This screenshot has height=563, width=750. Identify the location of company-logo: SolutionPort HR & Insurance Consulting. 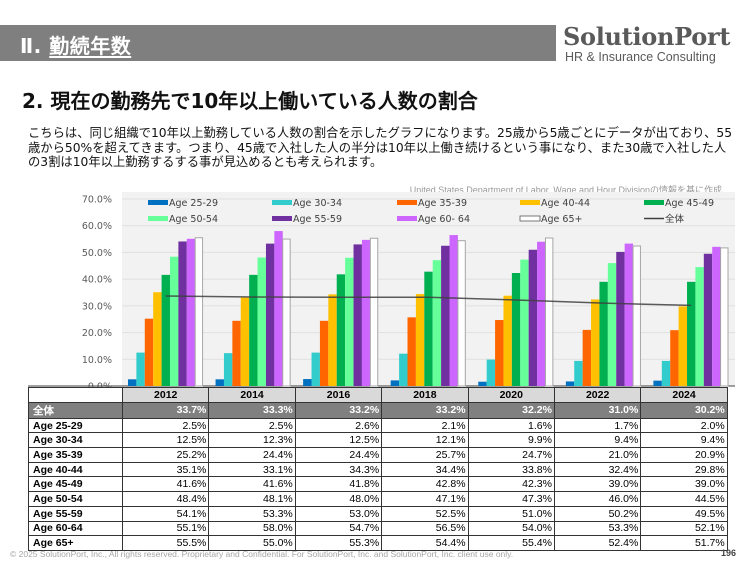
(653, 43).